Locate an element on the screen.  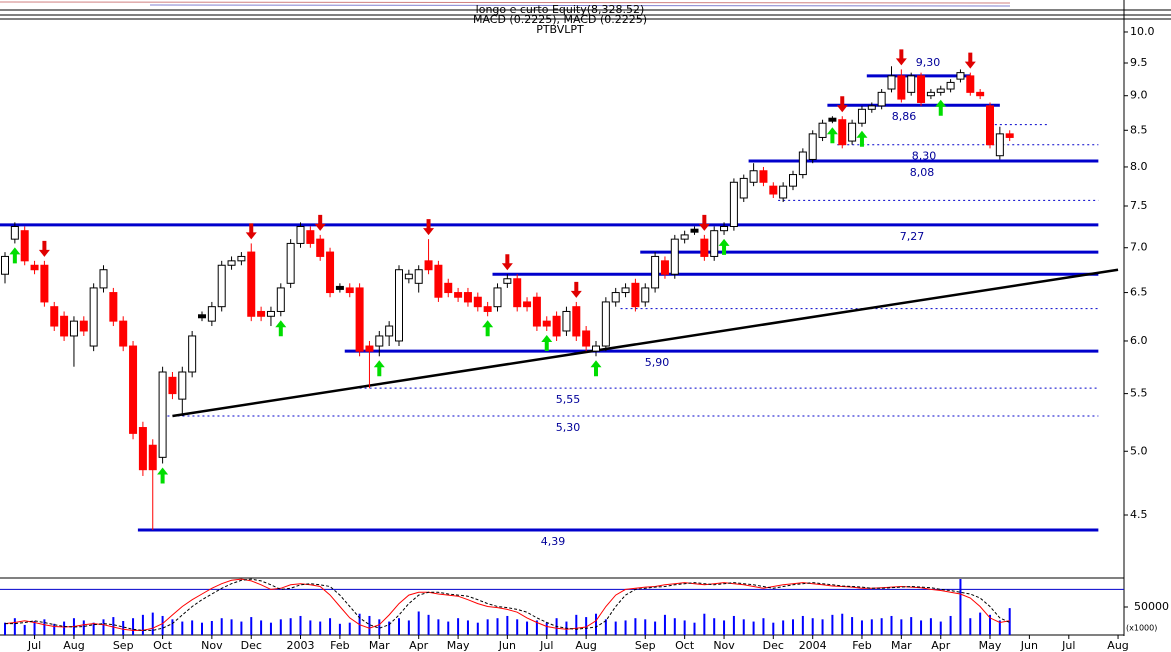
y-tick-label: 5.0 is located at coordinates (1139, 450).